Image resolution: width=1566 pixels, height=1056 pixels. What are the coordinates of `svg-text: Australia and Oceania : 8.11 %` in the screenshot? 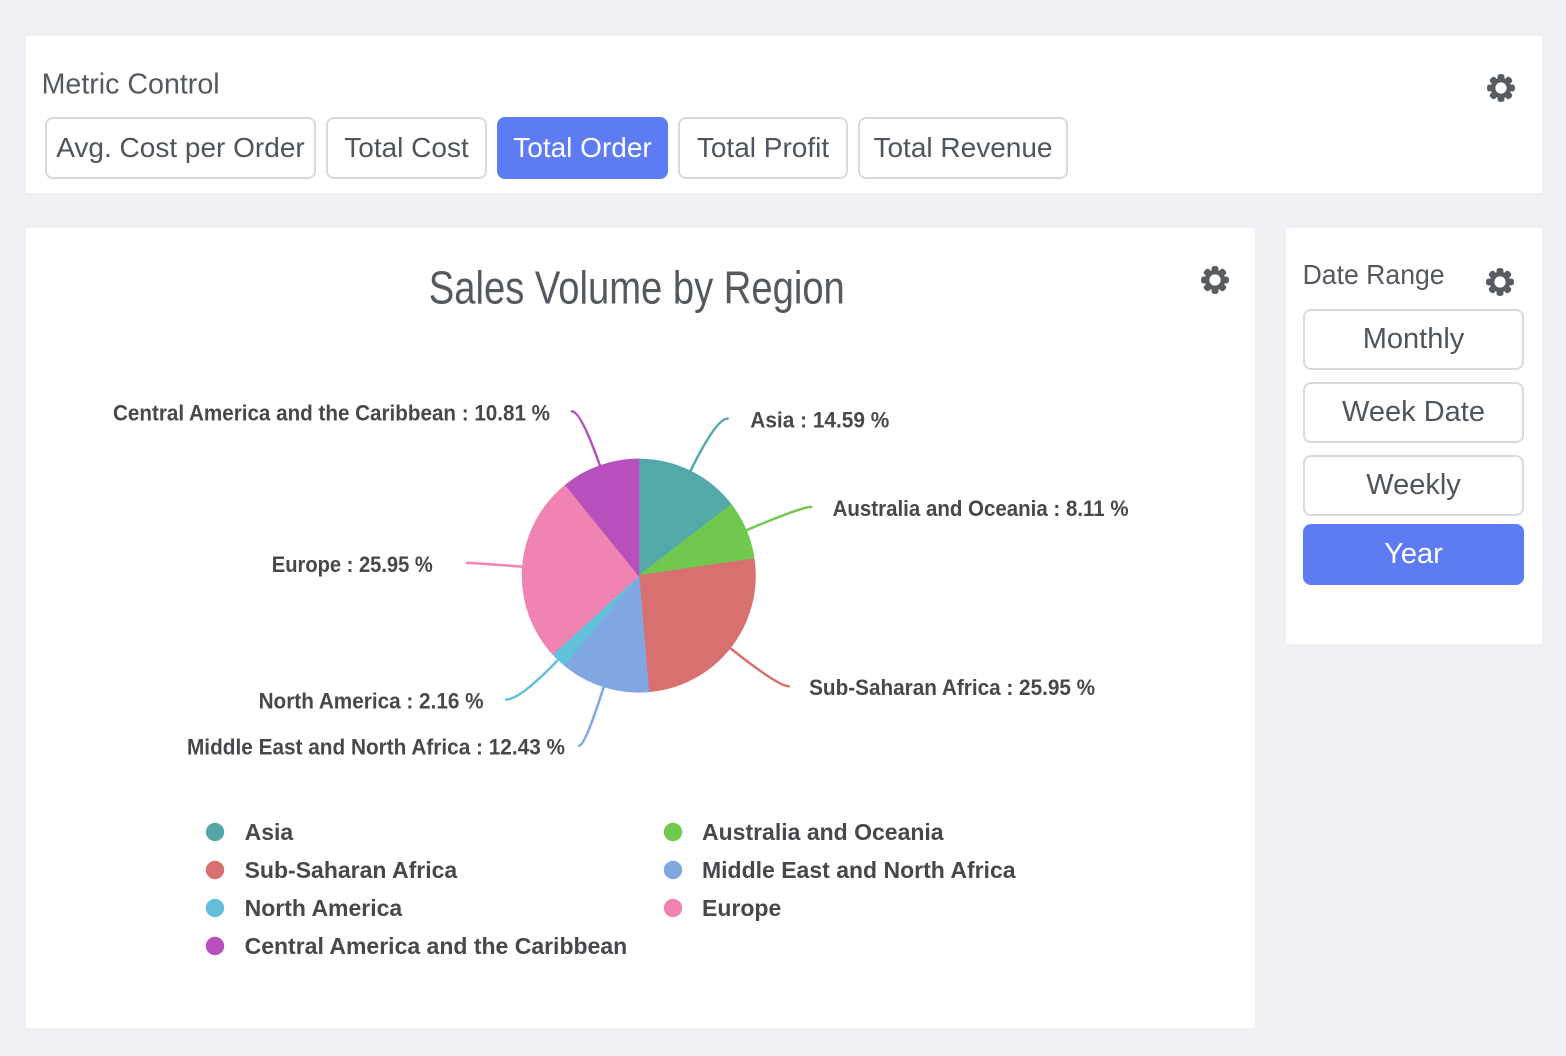 It's located at (981, 508).